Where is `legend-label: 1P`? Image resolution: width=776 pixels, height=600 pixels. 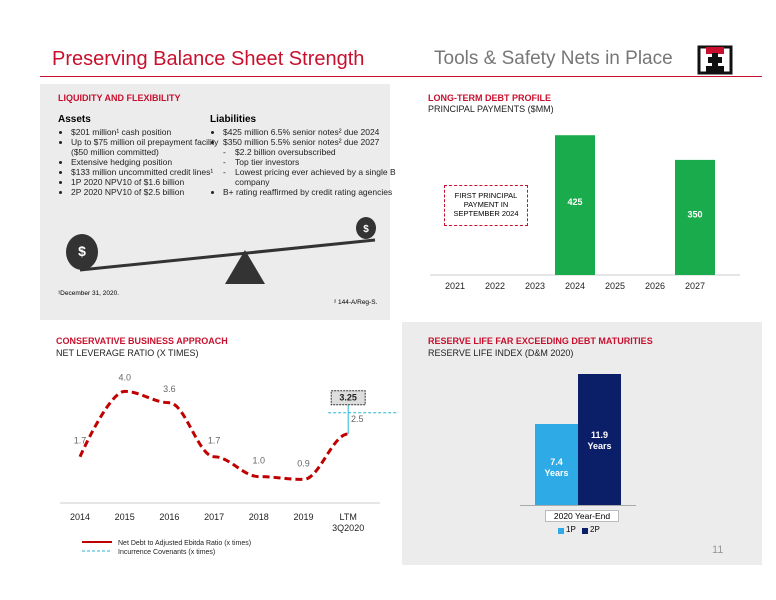
legend-label: 1P is located at coordinates (571, 529).